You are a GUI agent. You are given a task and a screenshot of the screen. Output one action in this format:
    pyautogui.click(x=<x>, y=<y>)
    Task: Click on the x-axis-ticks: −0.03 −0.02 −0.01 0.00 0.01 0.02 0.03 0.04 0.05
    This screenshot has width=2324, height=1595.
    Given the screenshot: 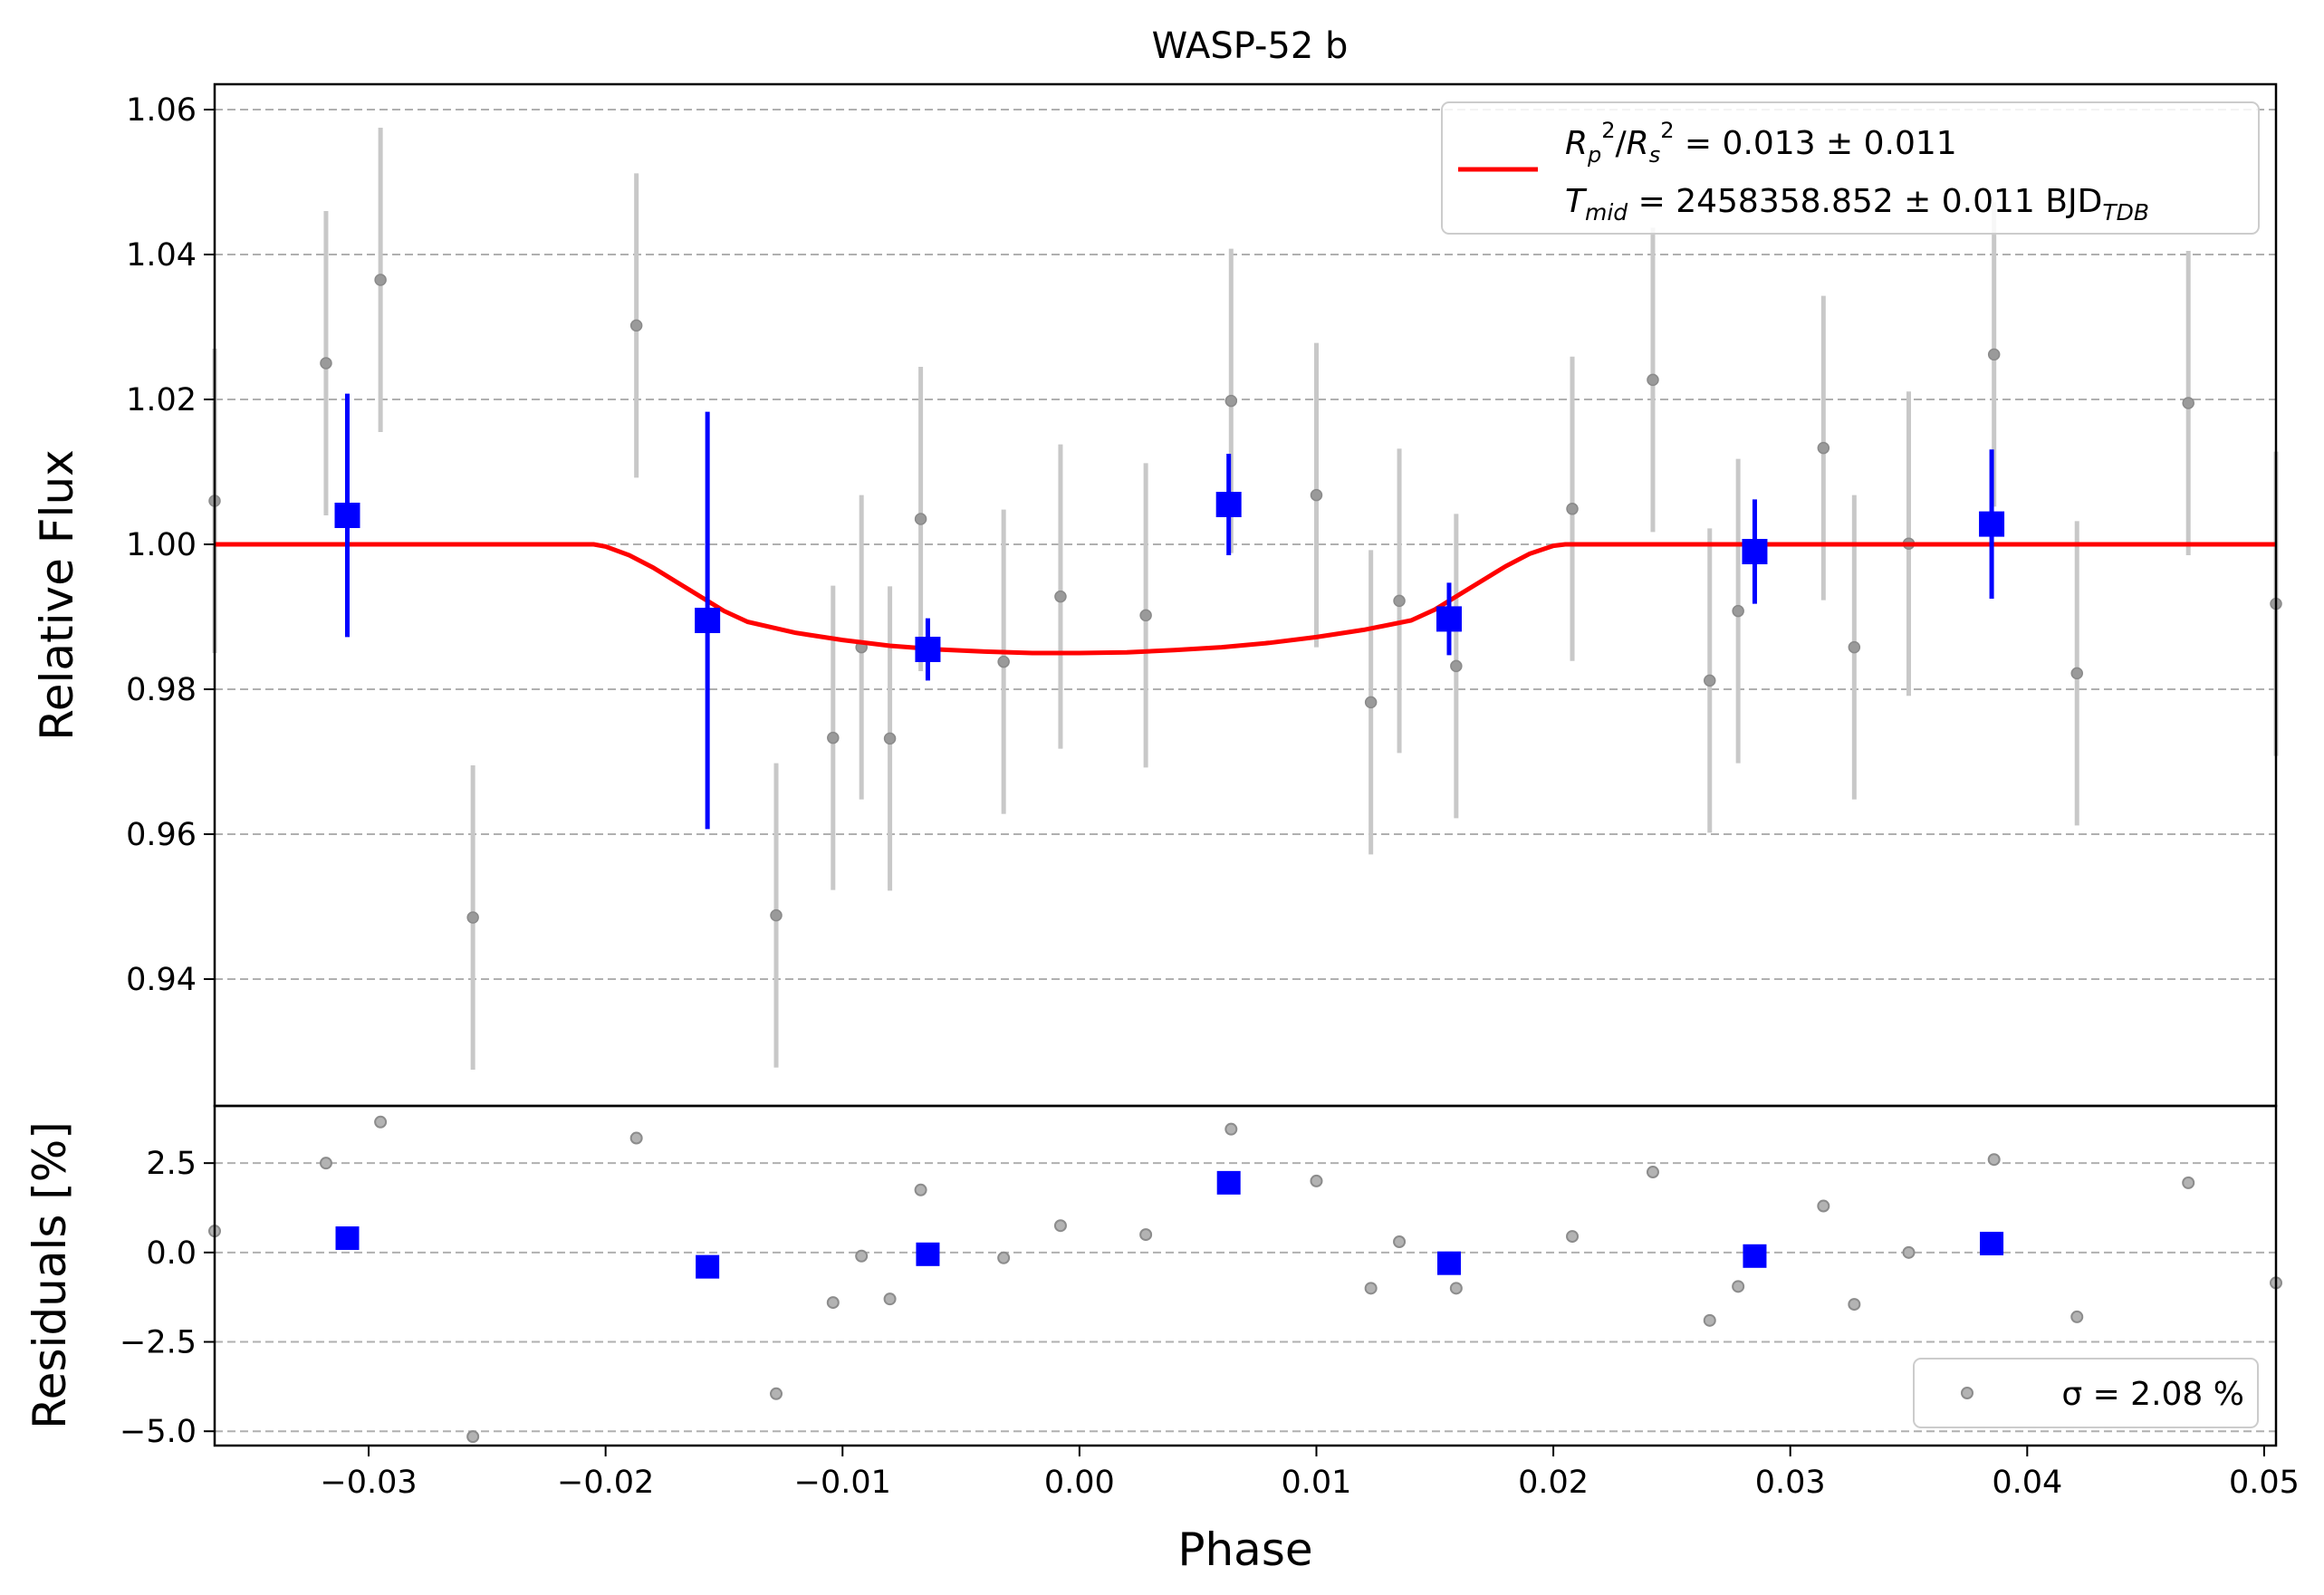 What is the action you would take?
    pyautogui.click(x=1310, y=1473)
    